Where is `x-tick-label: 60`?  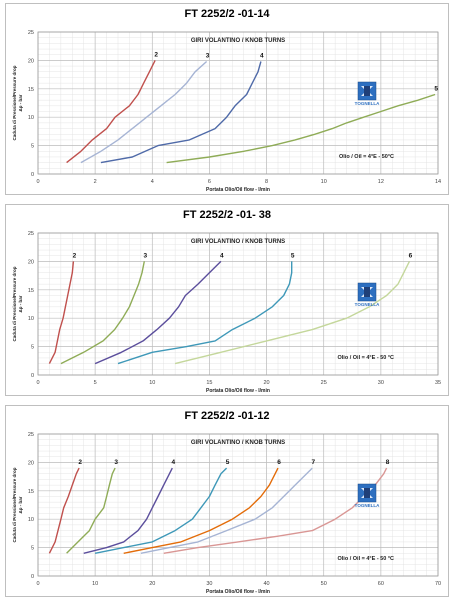 x-tick-label: 60 is located at coordinates (381, 584).